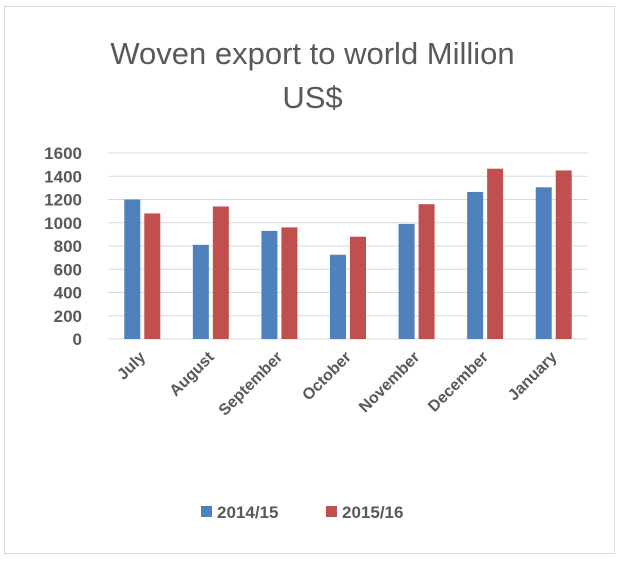 The width and height of the screenshot is (625, 571). Describe the element at coordinates (289, 283) in the screenshot. I see `bar-2015-16-september` at that location.